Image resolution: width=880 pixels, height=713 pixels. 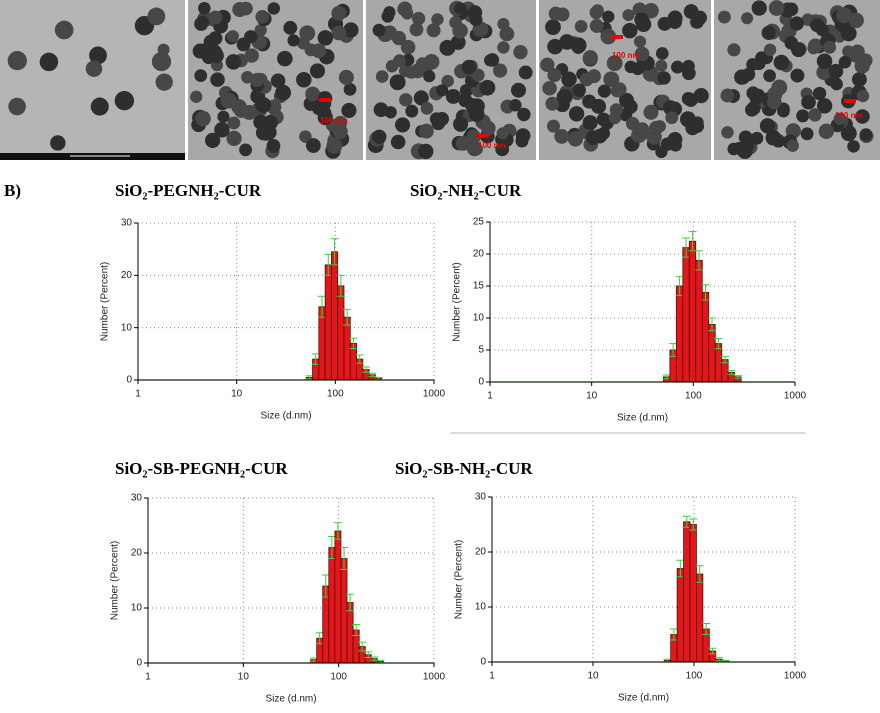 I want to click on y-axis-label: Number (Percent), so click(x=115, y=580).